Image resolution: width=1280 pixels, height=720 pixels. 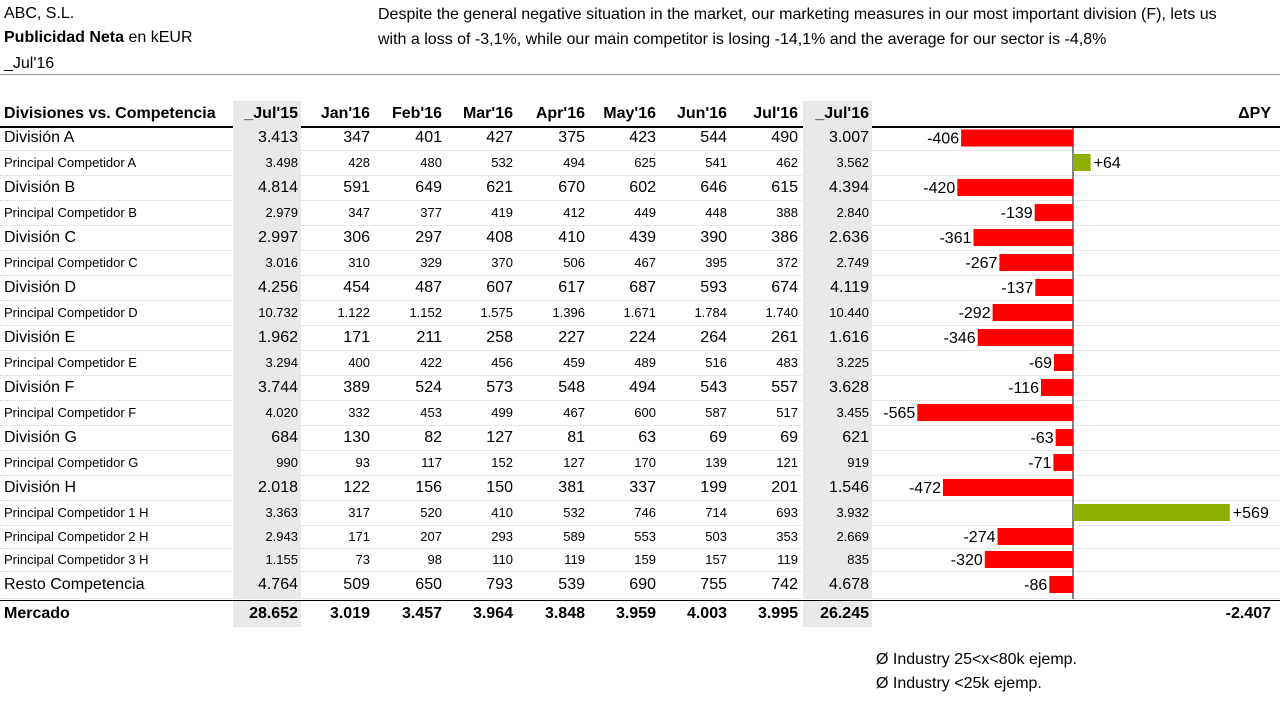 What do you see at coordinates (499, 237) in the screenshot?
I see `table-cell: 408` at bounding box center [499, 237].